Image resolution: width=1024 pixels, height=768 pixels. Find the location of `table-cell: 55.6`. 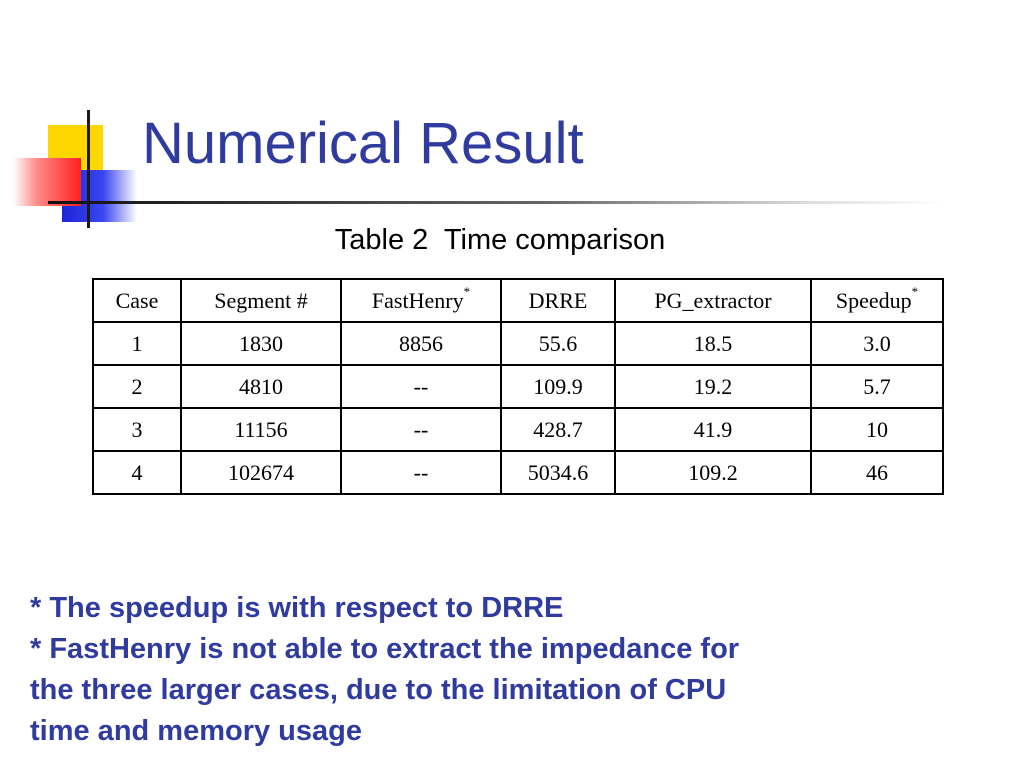

table-cell: 55.6 is located at coordinates (558, 343).